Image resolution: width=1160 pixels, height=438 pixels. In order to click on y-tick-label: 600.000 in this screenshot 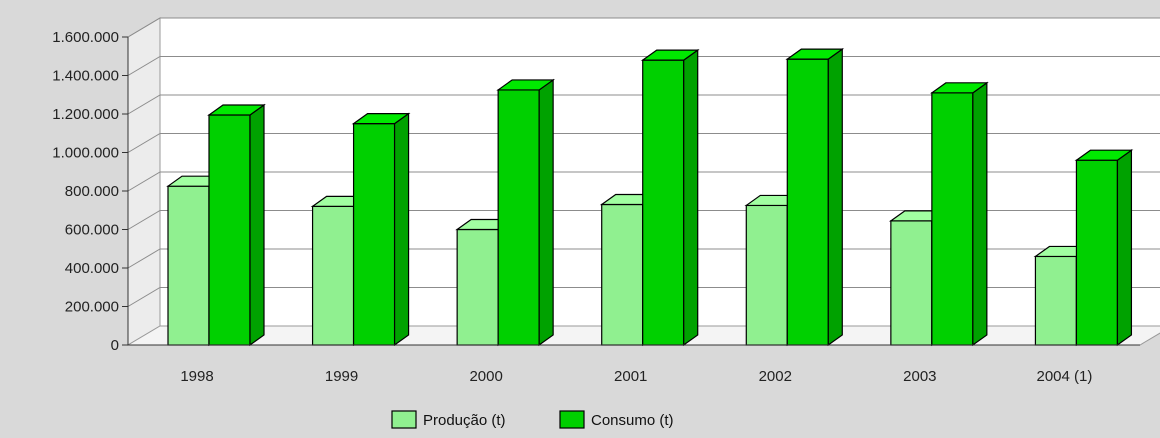, I will do `click(92, 230)`.